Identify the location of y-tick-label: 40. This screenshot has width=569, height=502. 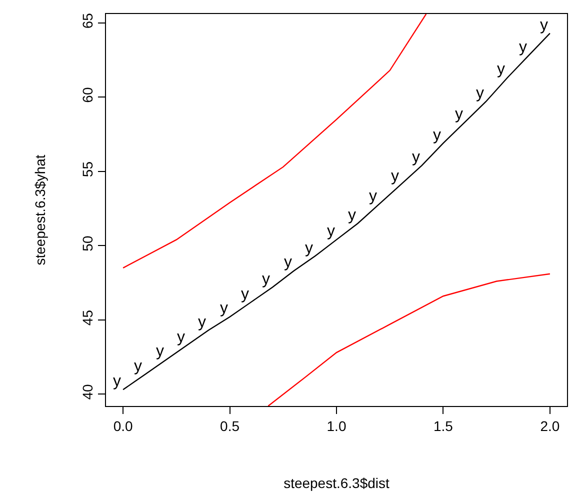
(87, 392).